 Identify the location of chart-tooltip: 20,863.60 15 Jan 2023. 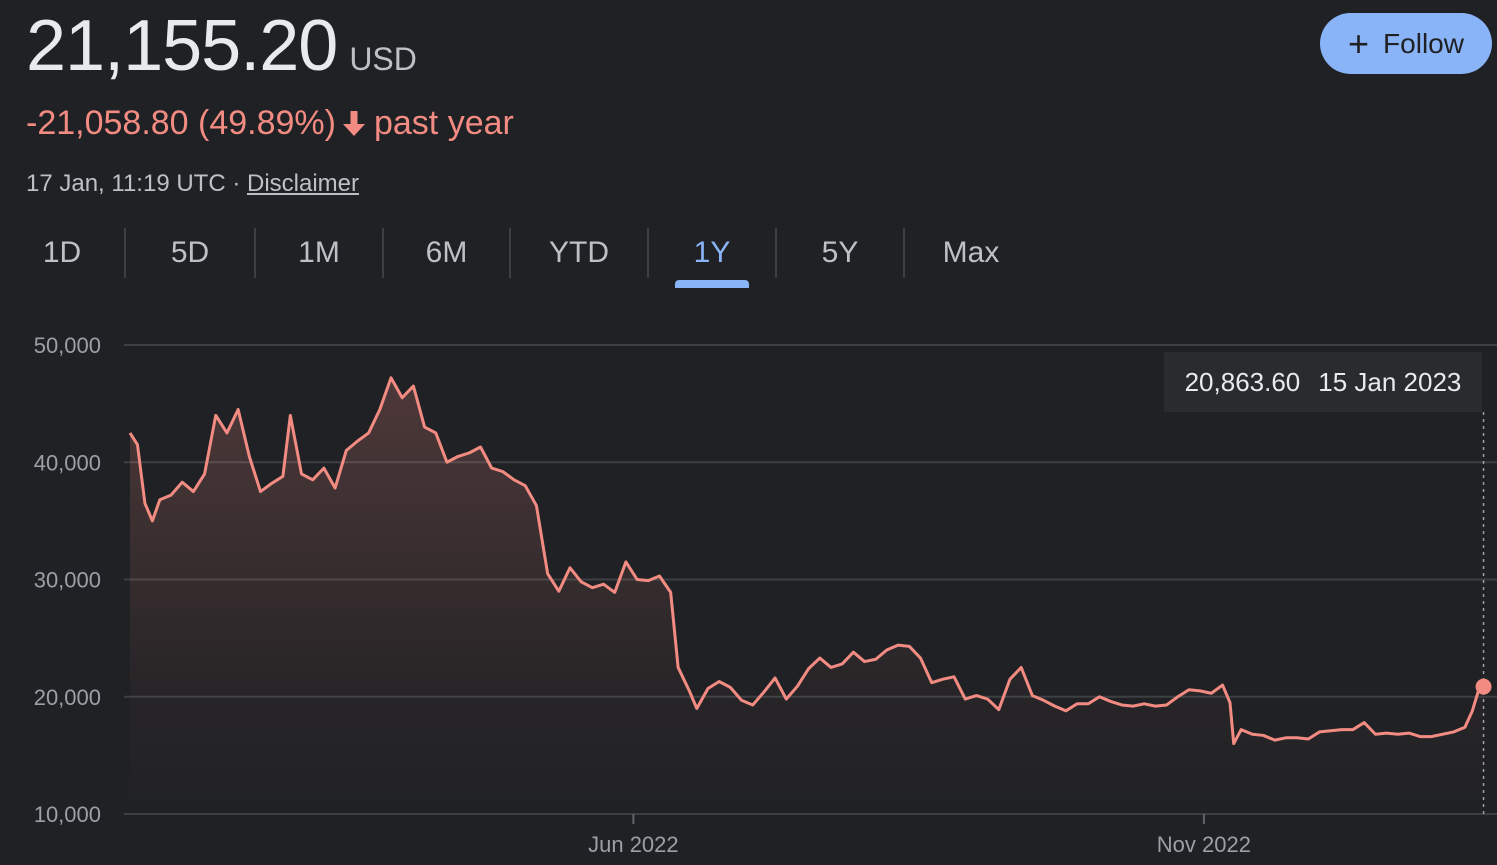
(1323, 382).